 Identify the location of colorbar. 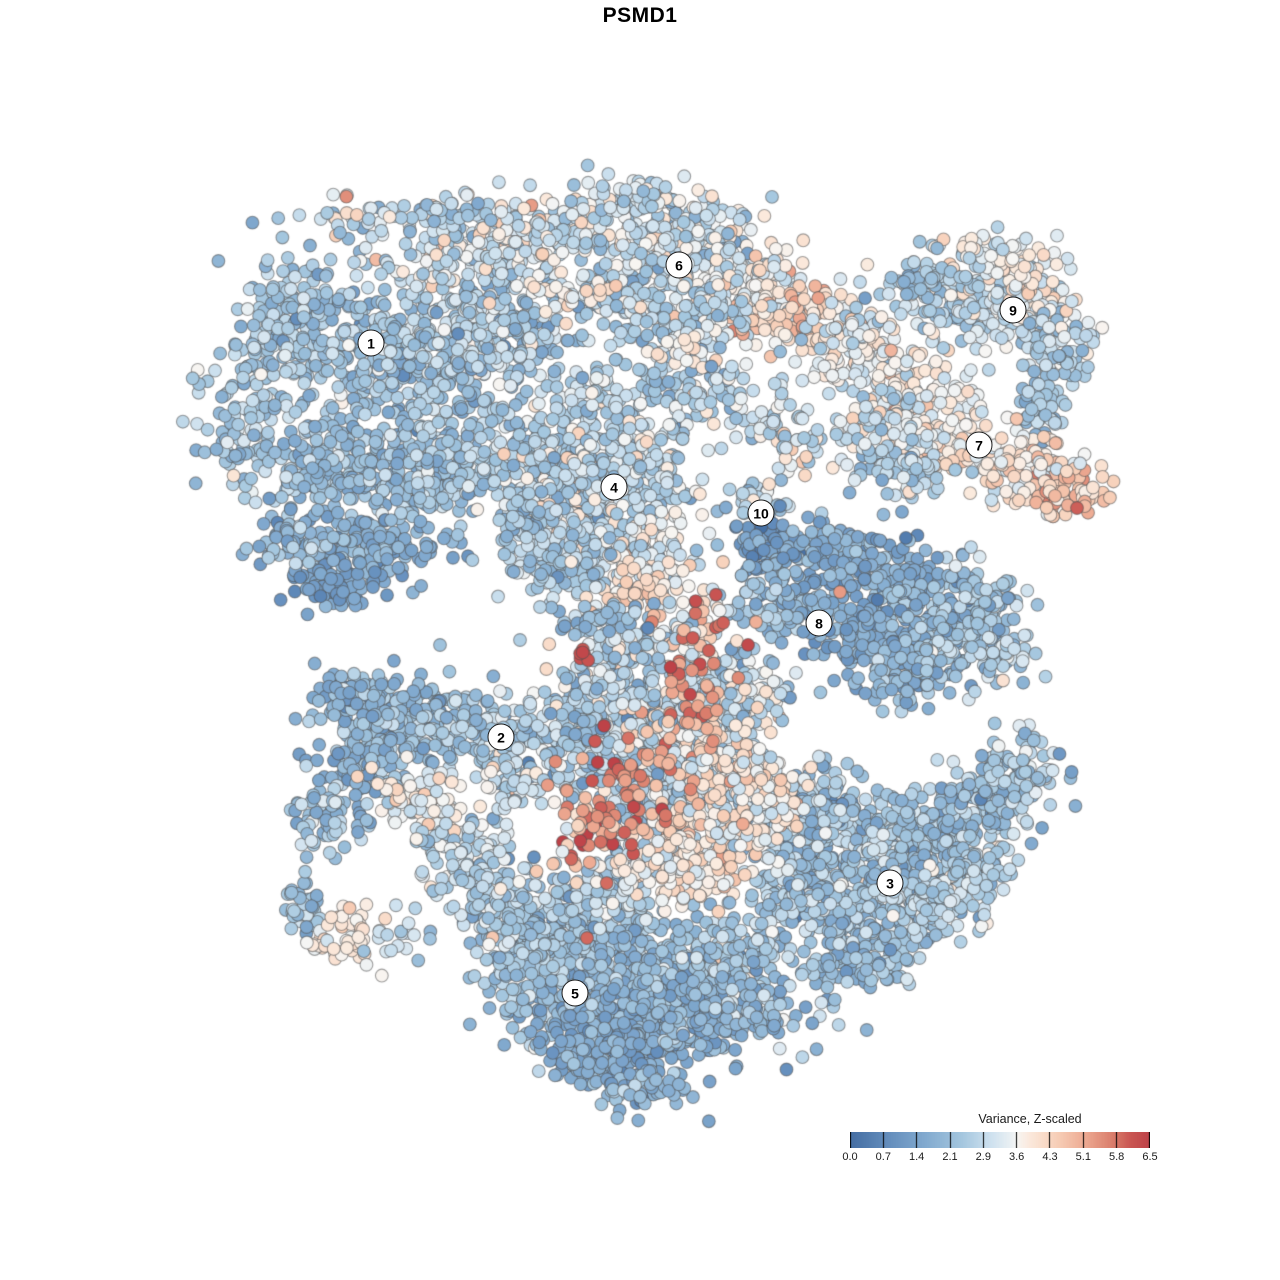
(1000, 1140).